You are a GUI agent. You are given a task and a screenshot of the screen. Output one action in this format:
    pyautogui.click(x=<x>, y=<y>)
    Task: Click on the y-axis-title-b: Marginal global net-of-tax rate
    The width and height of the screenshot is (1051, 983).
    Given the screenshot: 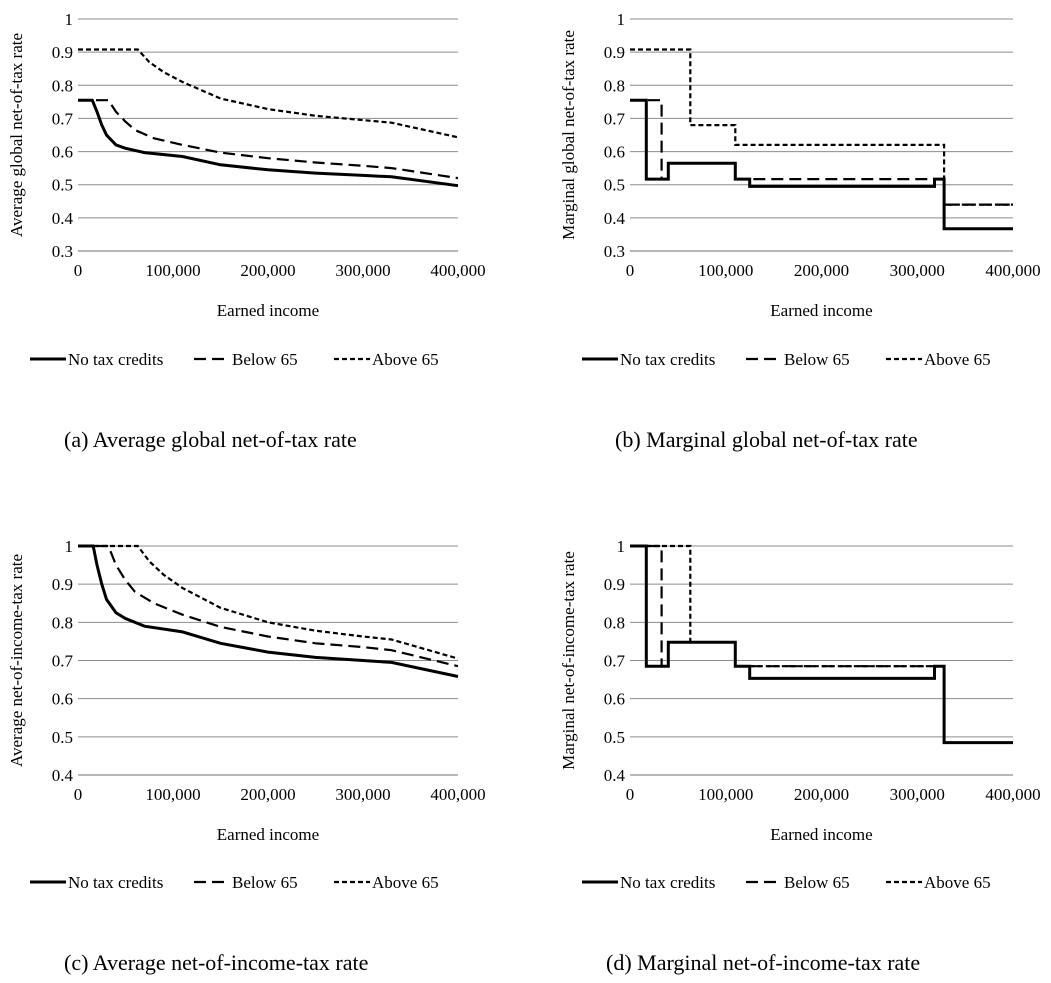 What is the action you would take?
    pyautogui.click(x=568, y=135)
    